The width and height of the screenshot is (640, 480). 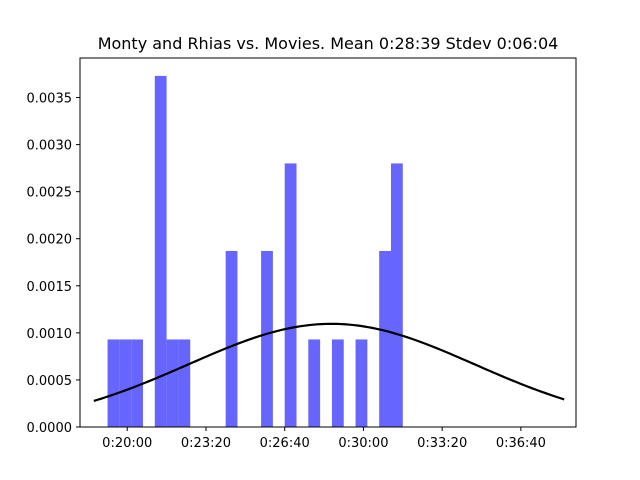 What do you see at coordinates (50, 99) in the screenshot?
I see `y-tick-label-7: 0.0035` at bounding box center [50, 99].